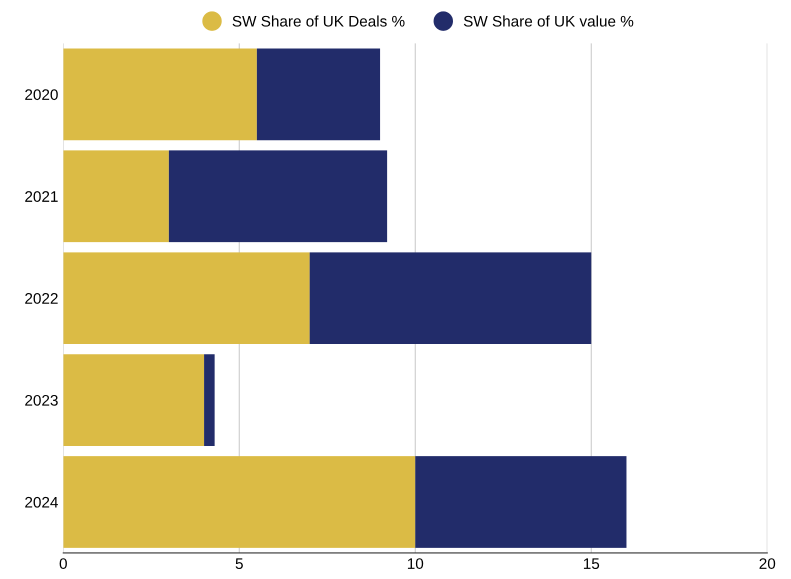 This screenshot has width=791, height=579. What do you see at coordinates (318, 21) in the screenshot?
I see `legend-label: SW Share of UK Deals %` at bounding box center [318, 21].